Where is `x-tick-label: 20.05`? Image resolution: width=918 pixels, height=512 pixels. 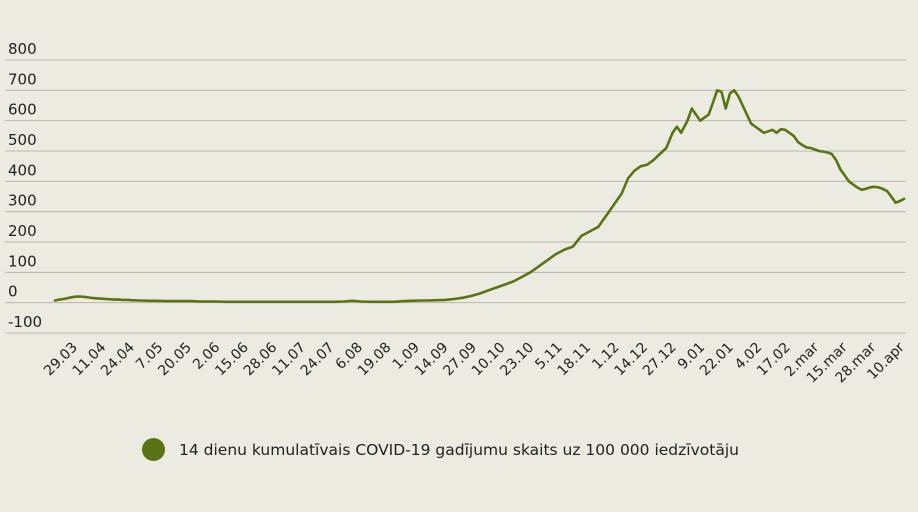 x-tick-label: 20.05 is located at coordinates (175, 360).